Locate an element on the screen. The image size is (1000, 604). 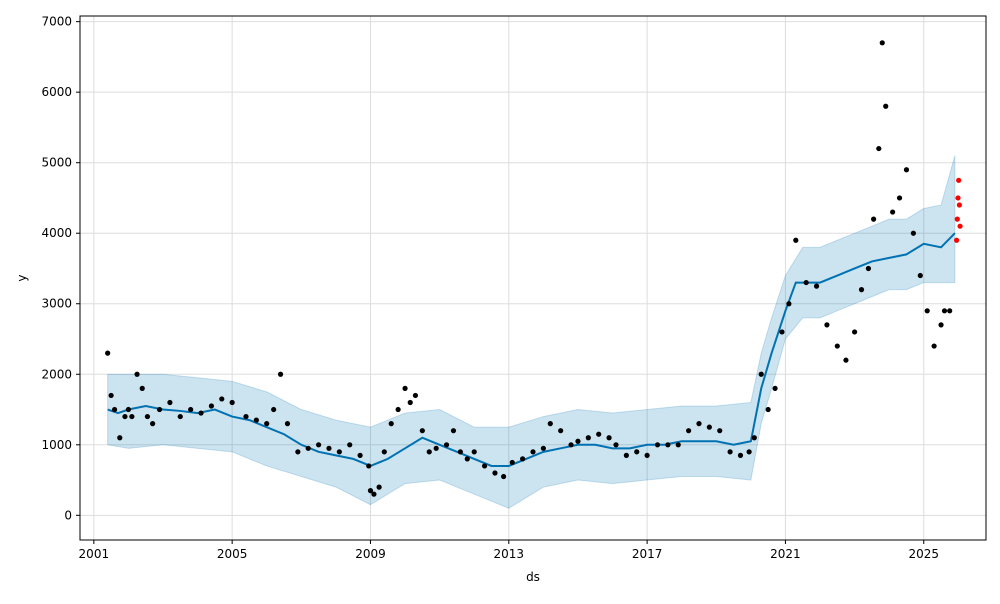
y-axis-label: y is located at coordinates (22, 277).